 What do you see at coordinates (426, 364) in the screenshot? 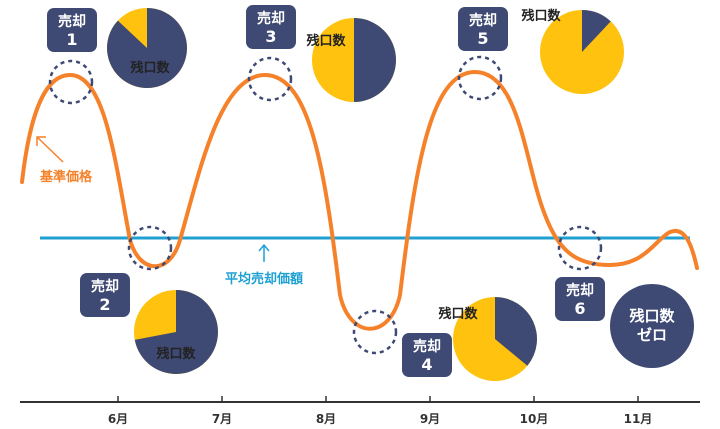
I see `sale-badge-number: 4` at bounding box center [426, 364].